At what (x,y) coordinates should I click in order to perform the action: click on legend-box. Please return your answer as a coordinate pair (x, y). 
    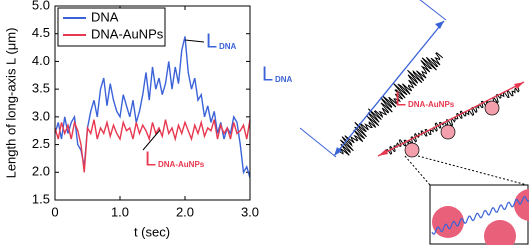
    Looking at the image, I should click on (111, 27).